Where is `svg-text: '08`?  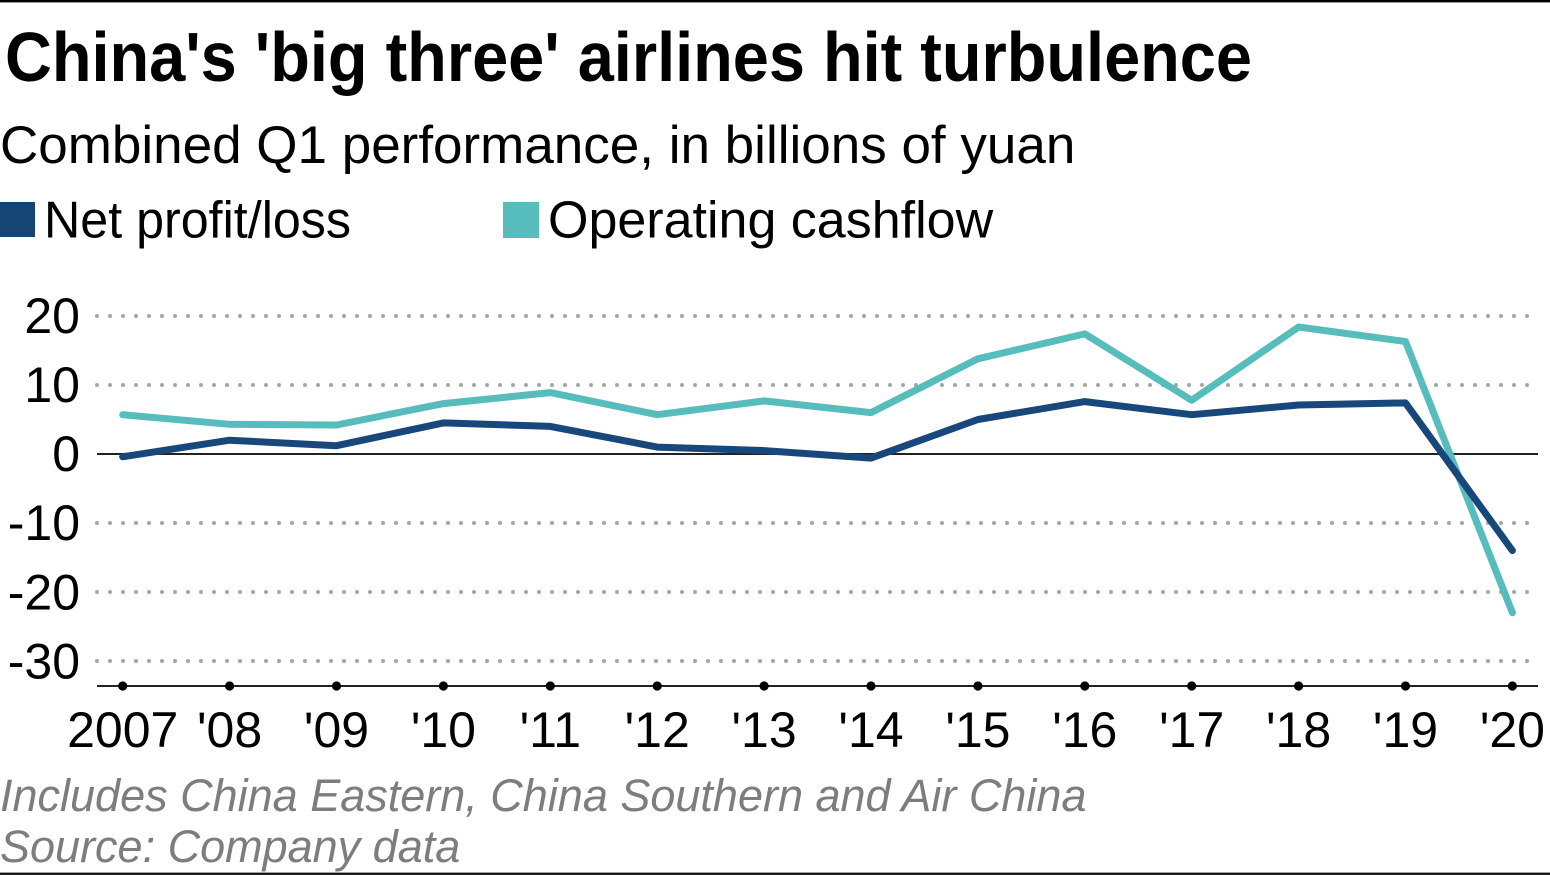
svg-text: '08 is located at coordinates (229, 730).